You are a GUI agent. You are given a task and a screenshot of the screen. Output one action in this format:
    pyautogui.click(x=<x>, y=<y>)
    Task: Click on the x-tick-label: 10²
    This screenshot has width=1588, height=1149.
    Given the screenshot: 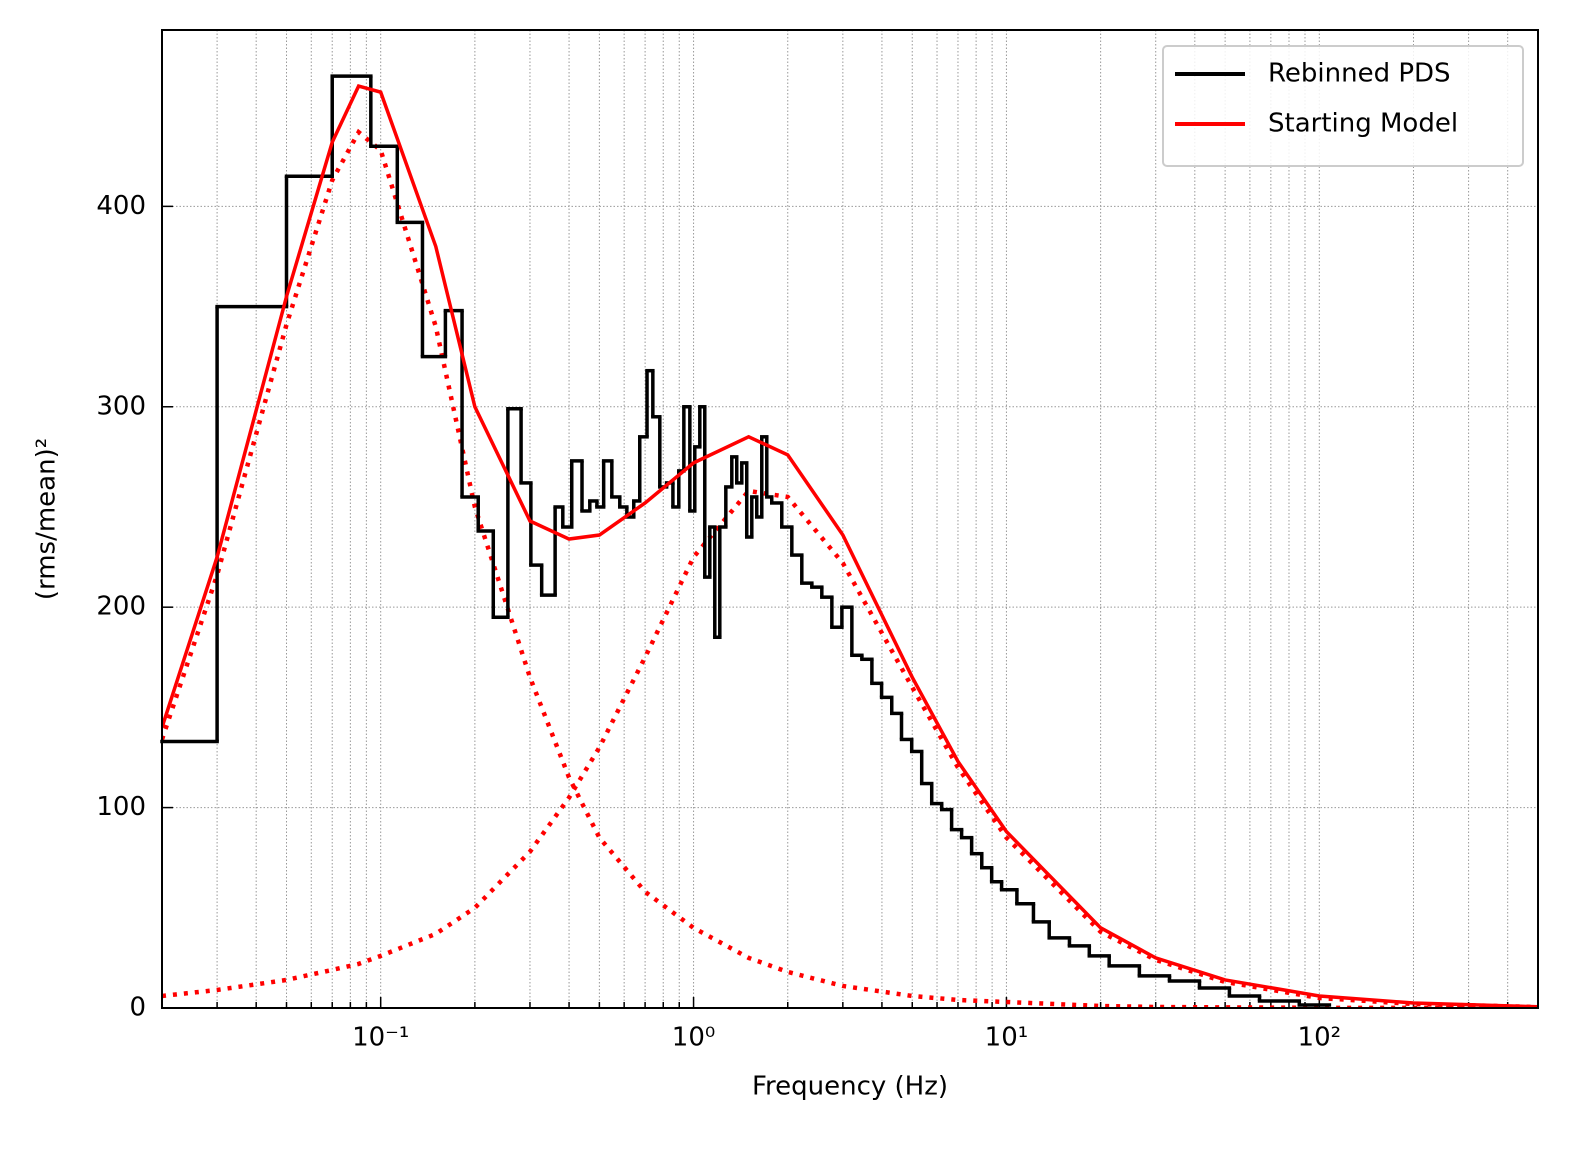 What is the action you would take?
    pyautogui.click(x=1320, y=1038)
    